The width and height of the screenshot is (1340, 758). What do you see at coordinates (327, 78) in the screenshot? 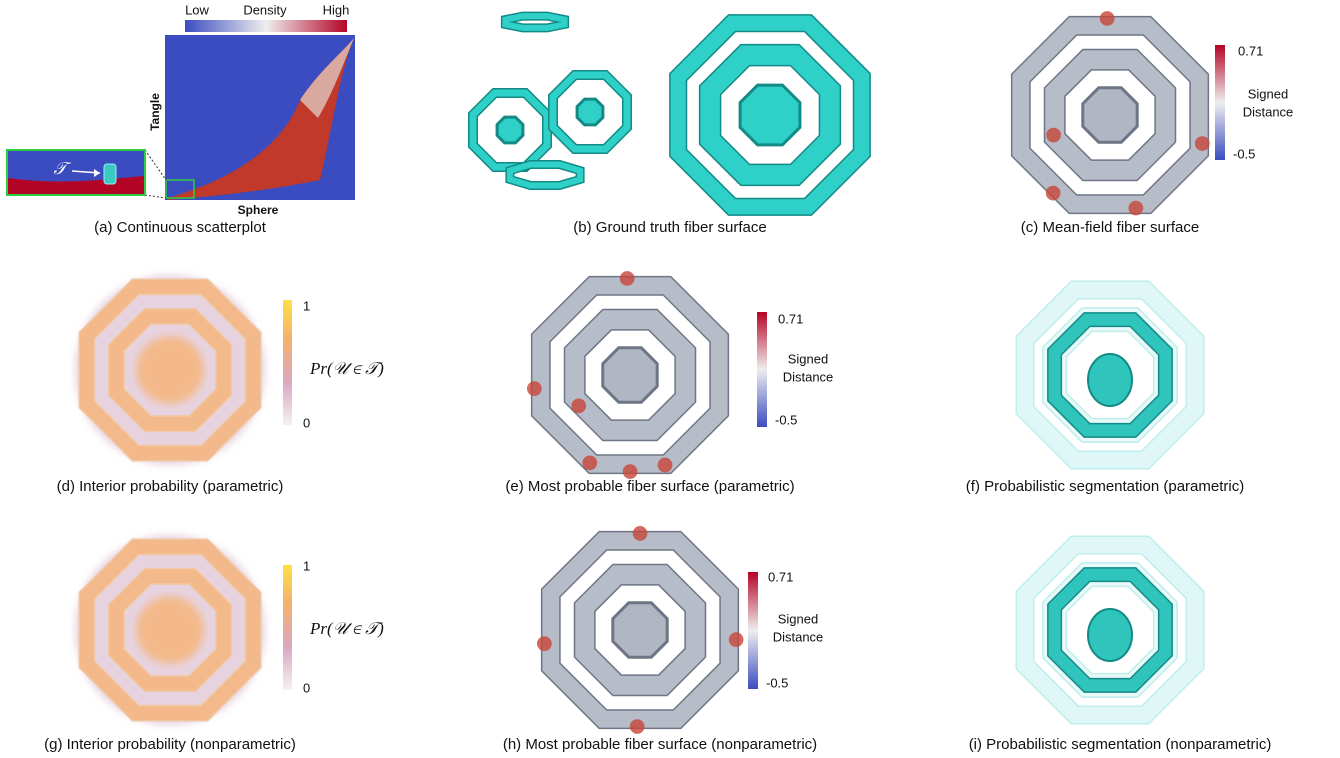
I see `density-highlight` at bounding box center [327, 78].